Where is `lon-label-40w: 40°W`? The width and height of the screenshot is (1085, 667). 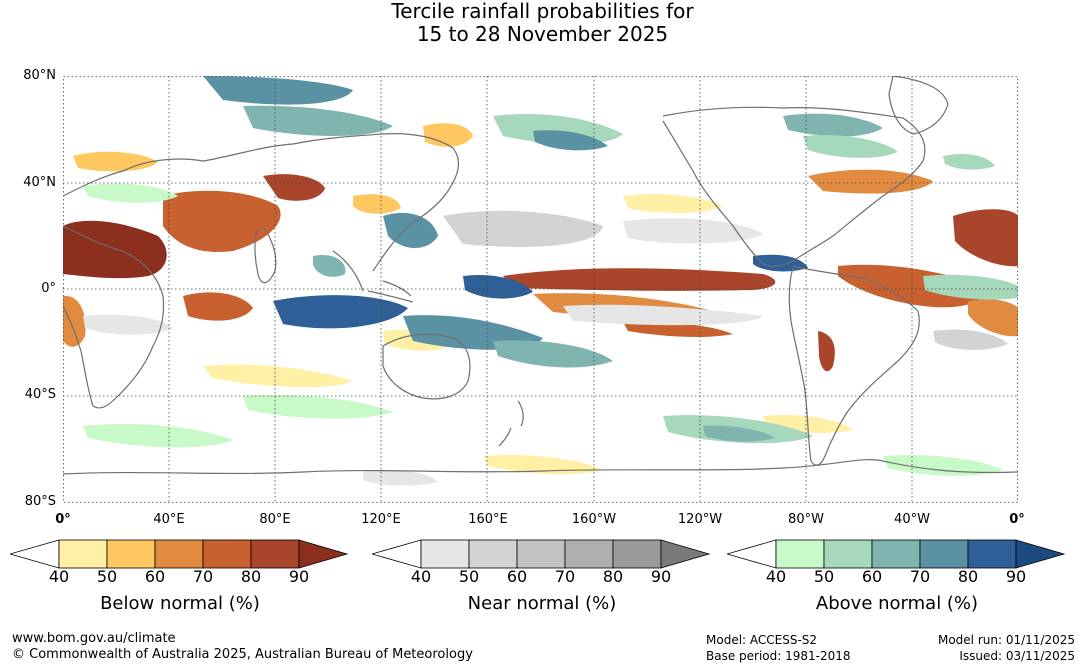 lon-label-40w: 40°W is located at coordinates (912, 519).